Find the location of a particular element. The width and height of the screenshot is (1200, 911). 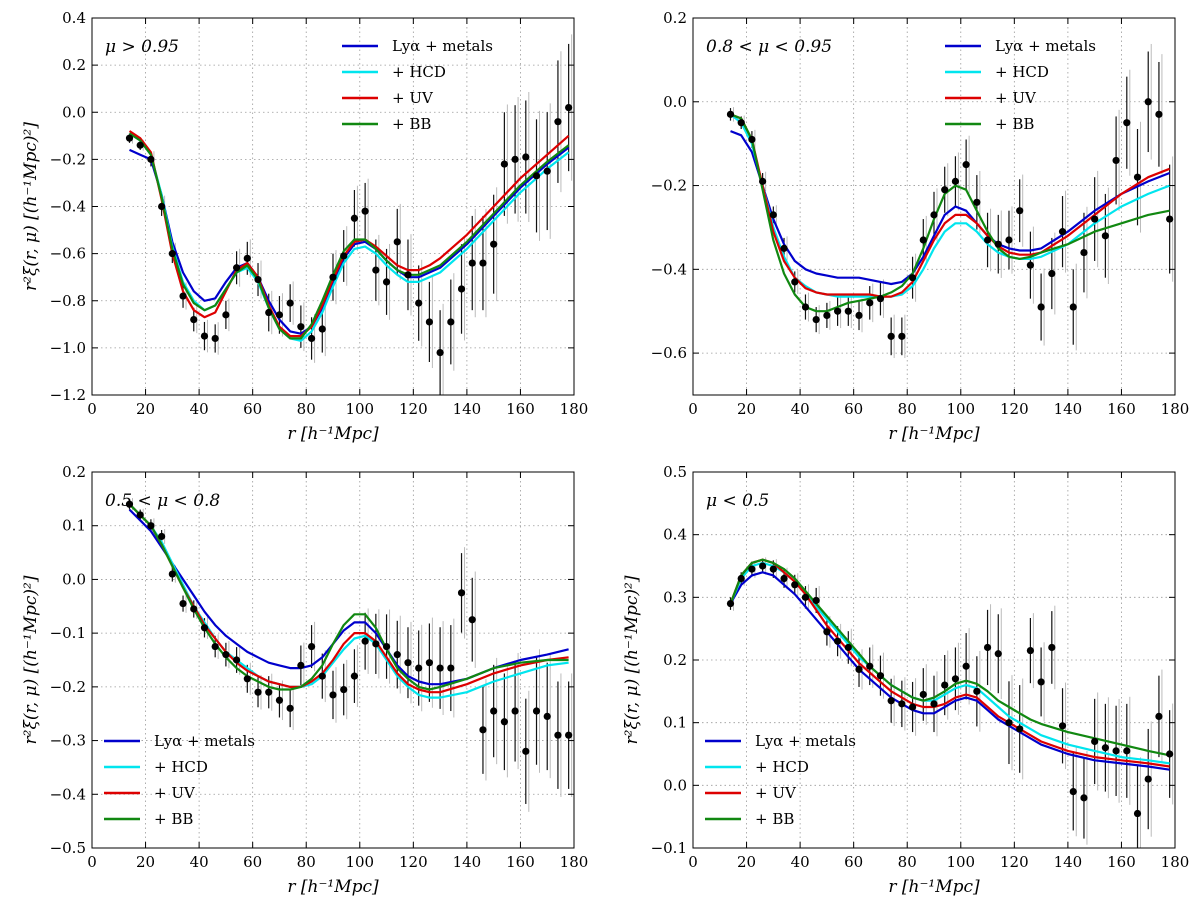

x-tick-label: 0 is located at coordinates (693, 862).